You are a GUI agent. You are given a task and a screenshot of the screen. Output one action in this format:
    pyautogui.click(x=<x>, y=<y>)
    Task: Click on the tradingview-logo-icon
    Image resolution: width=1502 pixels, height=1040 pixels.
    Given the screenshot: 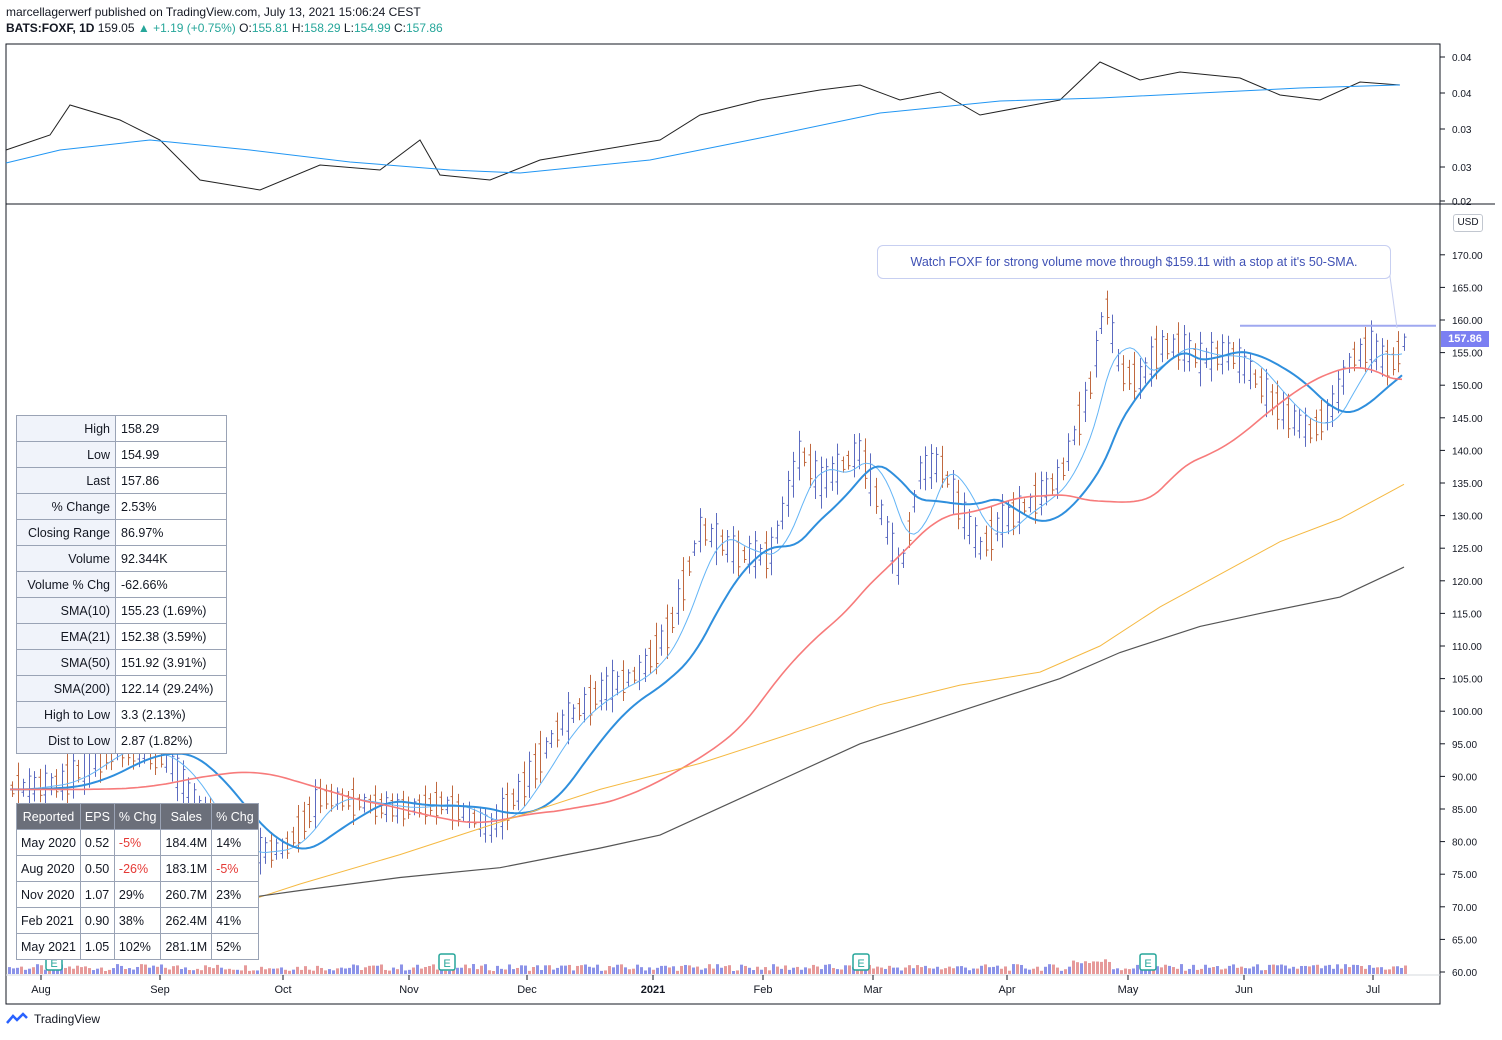 What is the action you would take?
    pyautogui.click(x=17, y=1018)
    